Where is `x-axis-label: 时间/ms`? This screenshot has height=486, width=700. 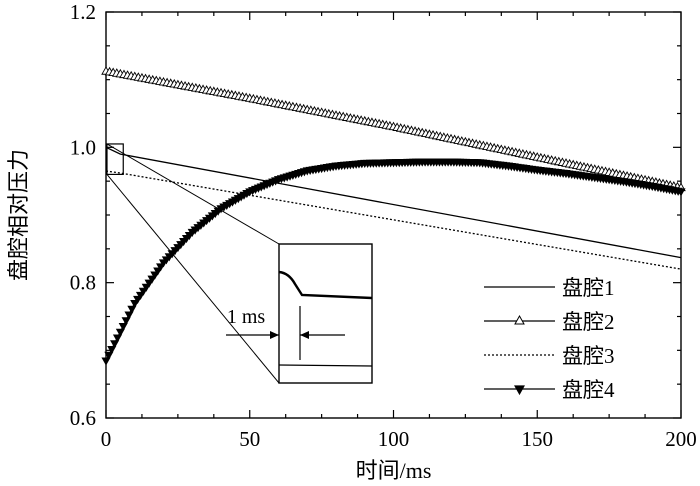
x-axis-label: 时间/ms is located at coordinates (394, 470).